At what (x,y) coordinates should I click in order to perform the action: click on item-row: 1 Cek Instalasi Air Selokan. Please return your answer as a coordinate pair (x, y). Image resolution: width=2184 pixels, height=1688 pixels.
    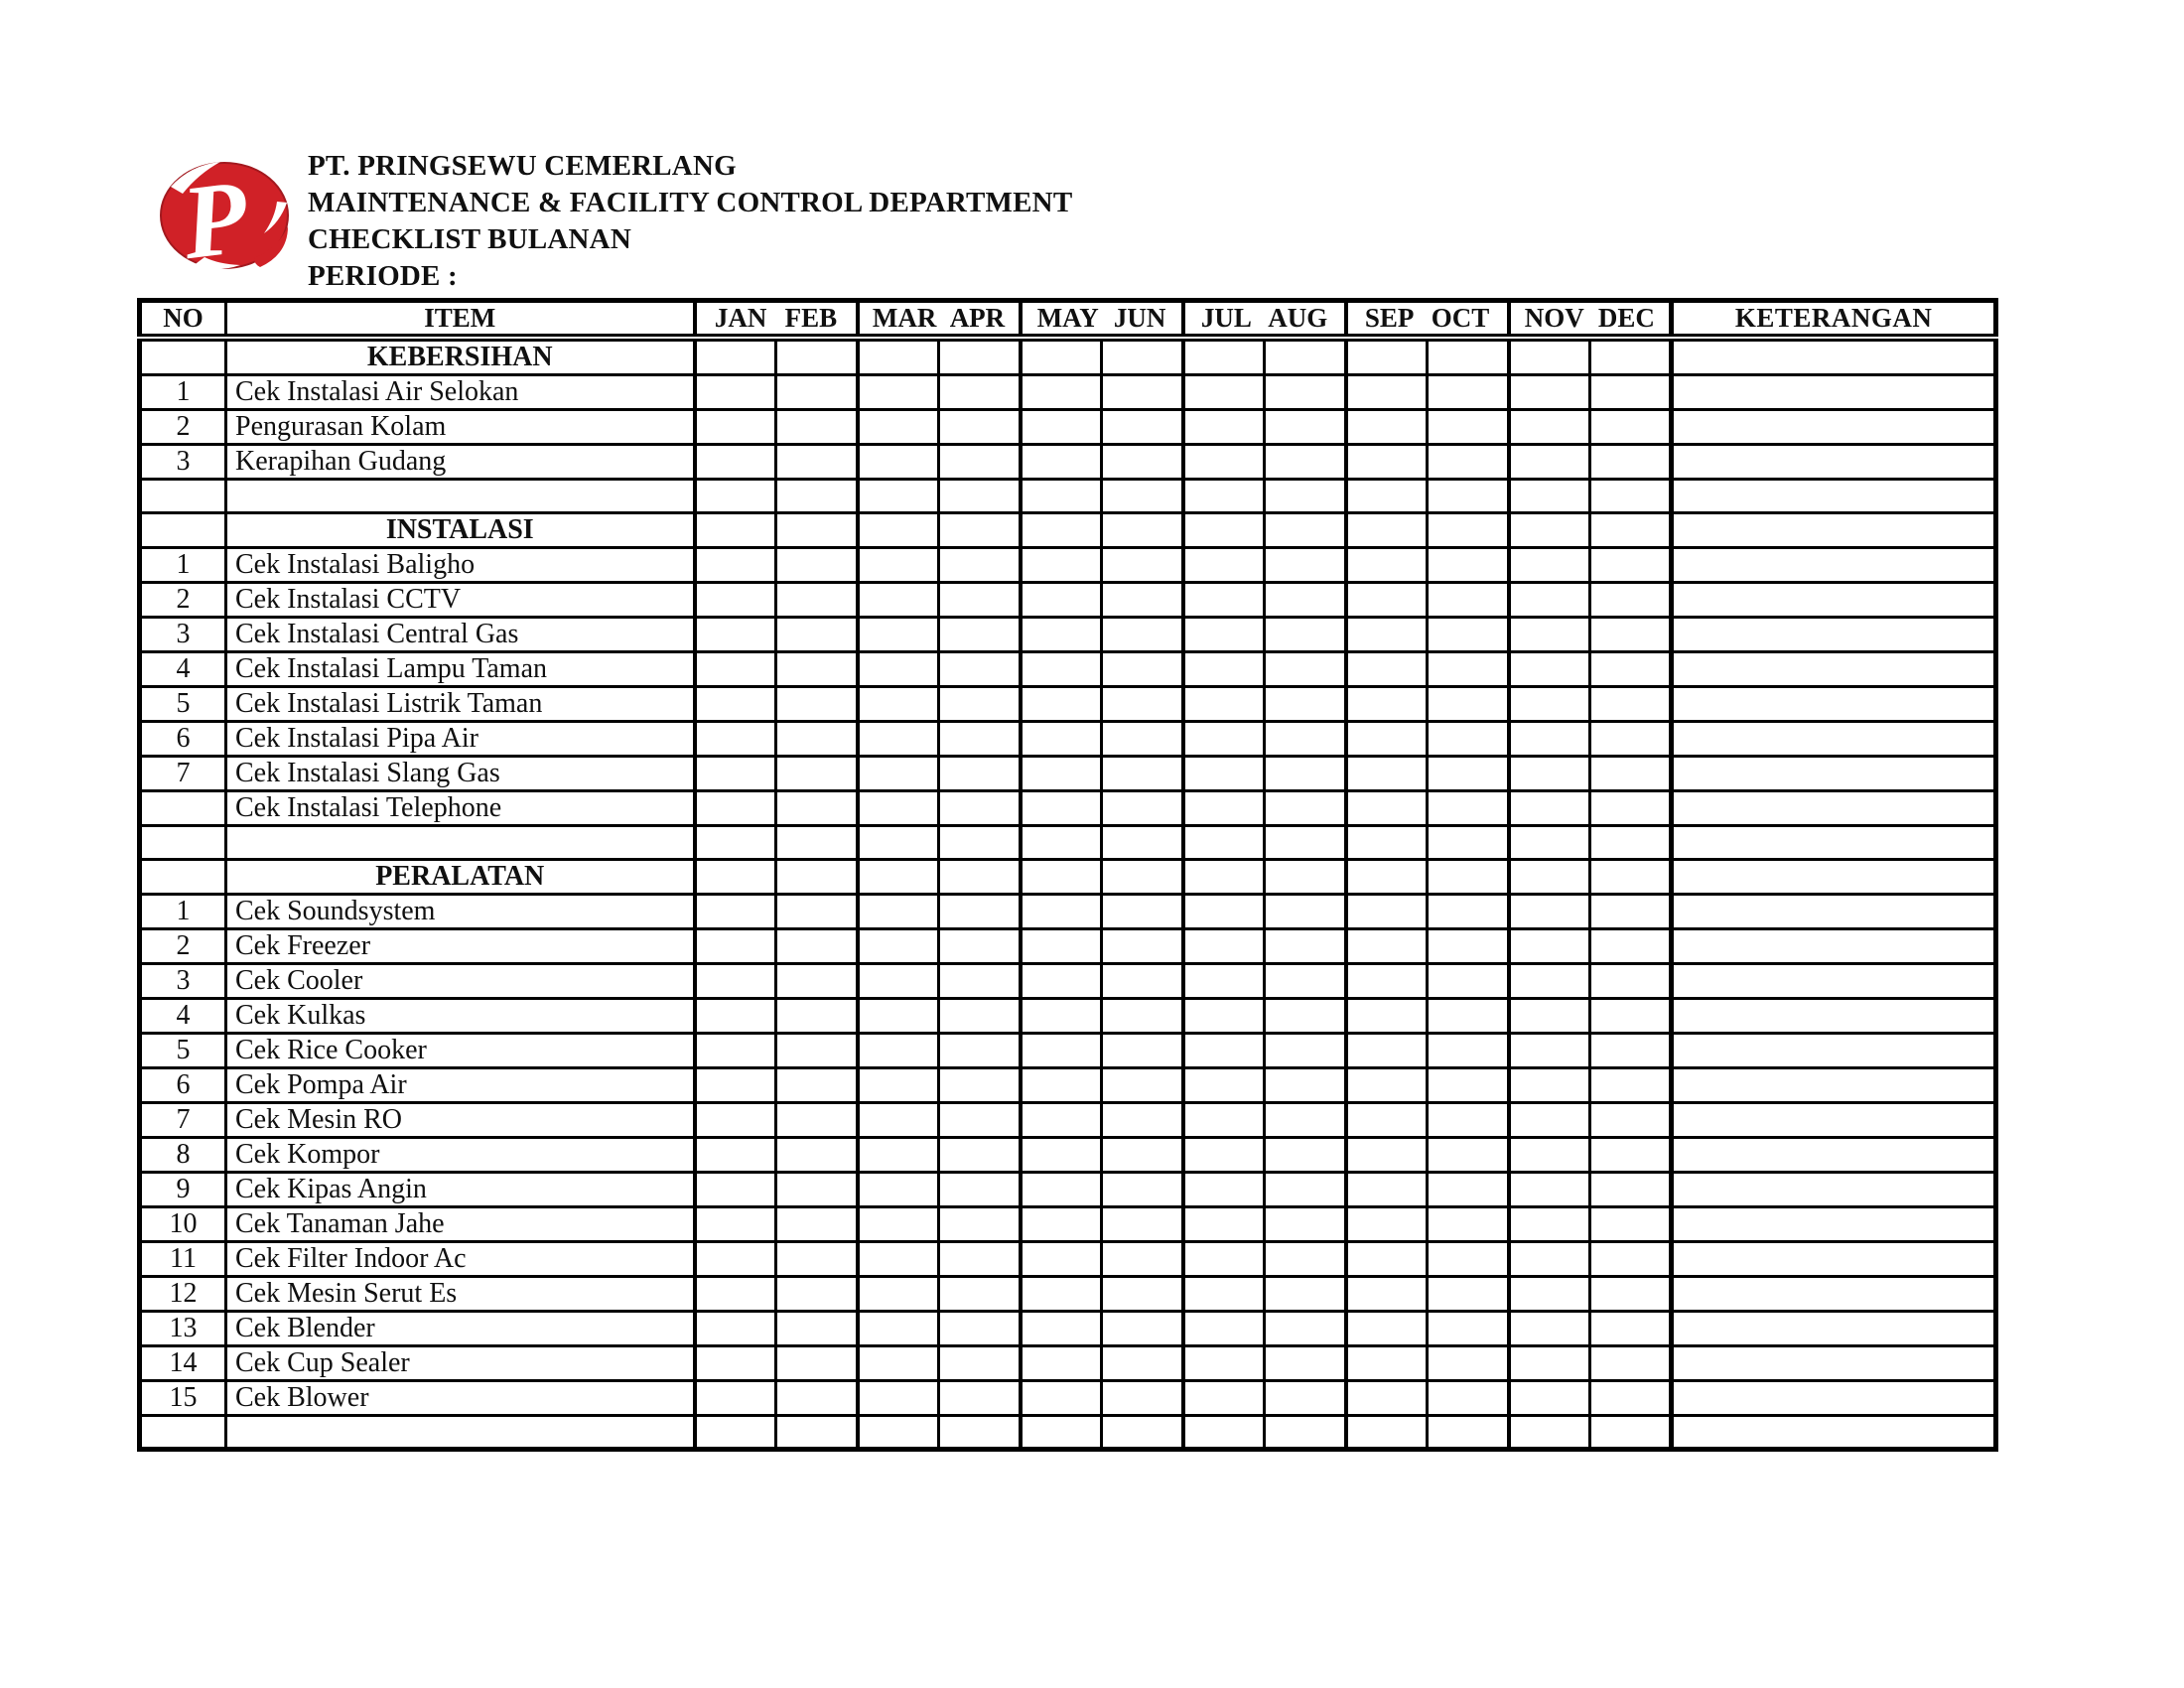
    Looking at the image, I should click on (1068, 392).